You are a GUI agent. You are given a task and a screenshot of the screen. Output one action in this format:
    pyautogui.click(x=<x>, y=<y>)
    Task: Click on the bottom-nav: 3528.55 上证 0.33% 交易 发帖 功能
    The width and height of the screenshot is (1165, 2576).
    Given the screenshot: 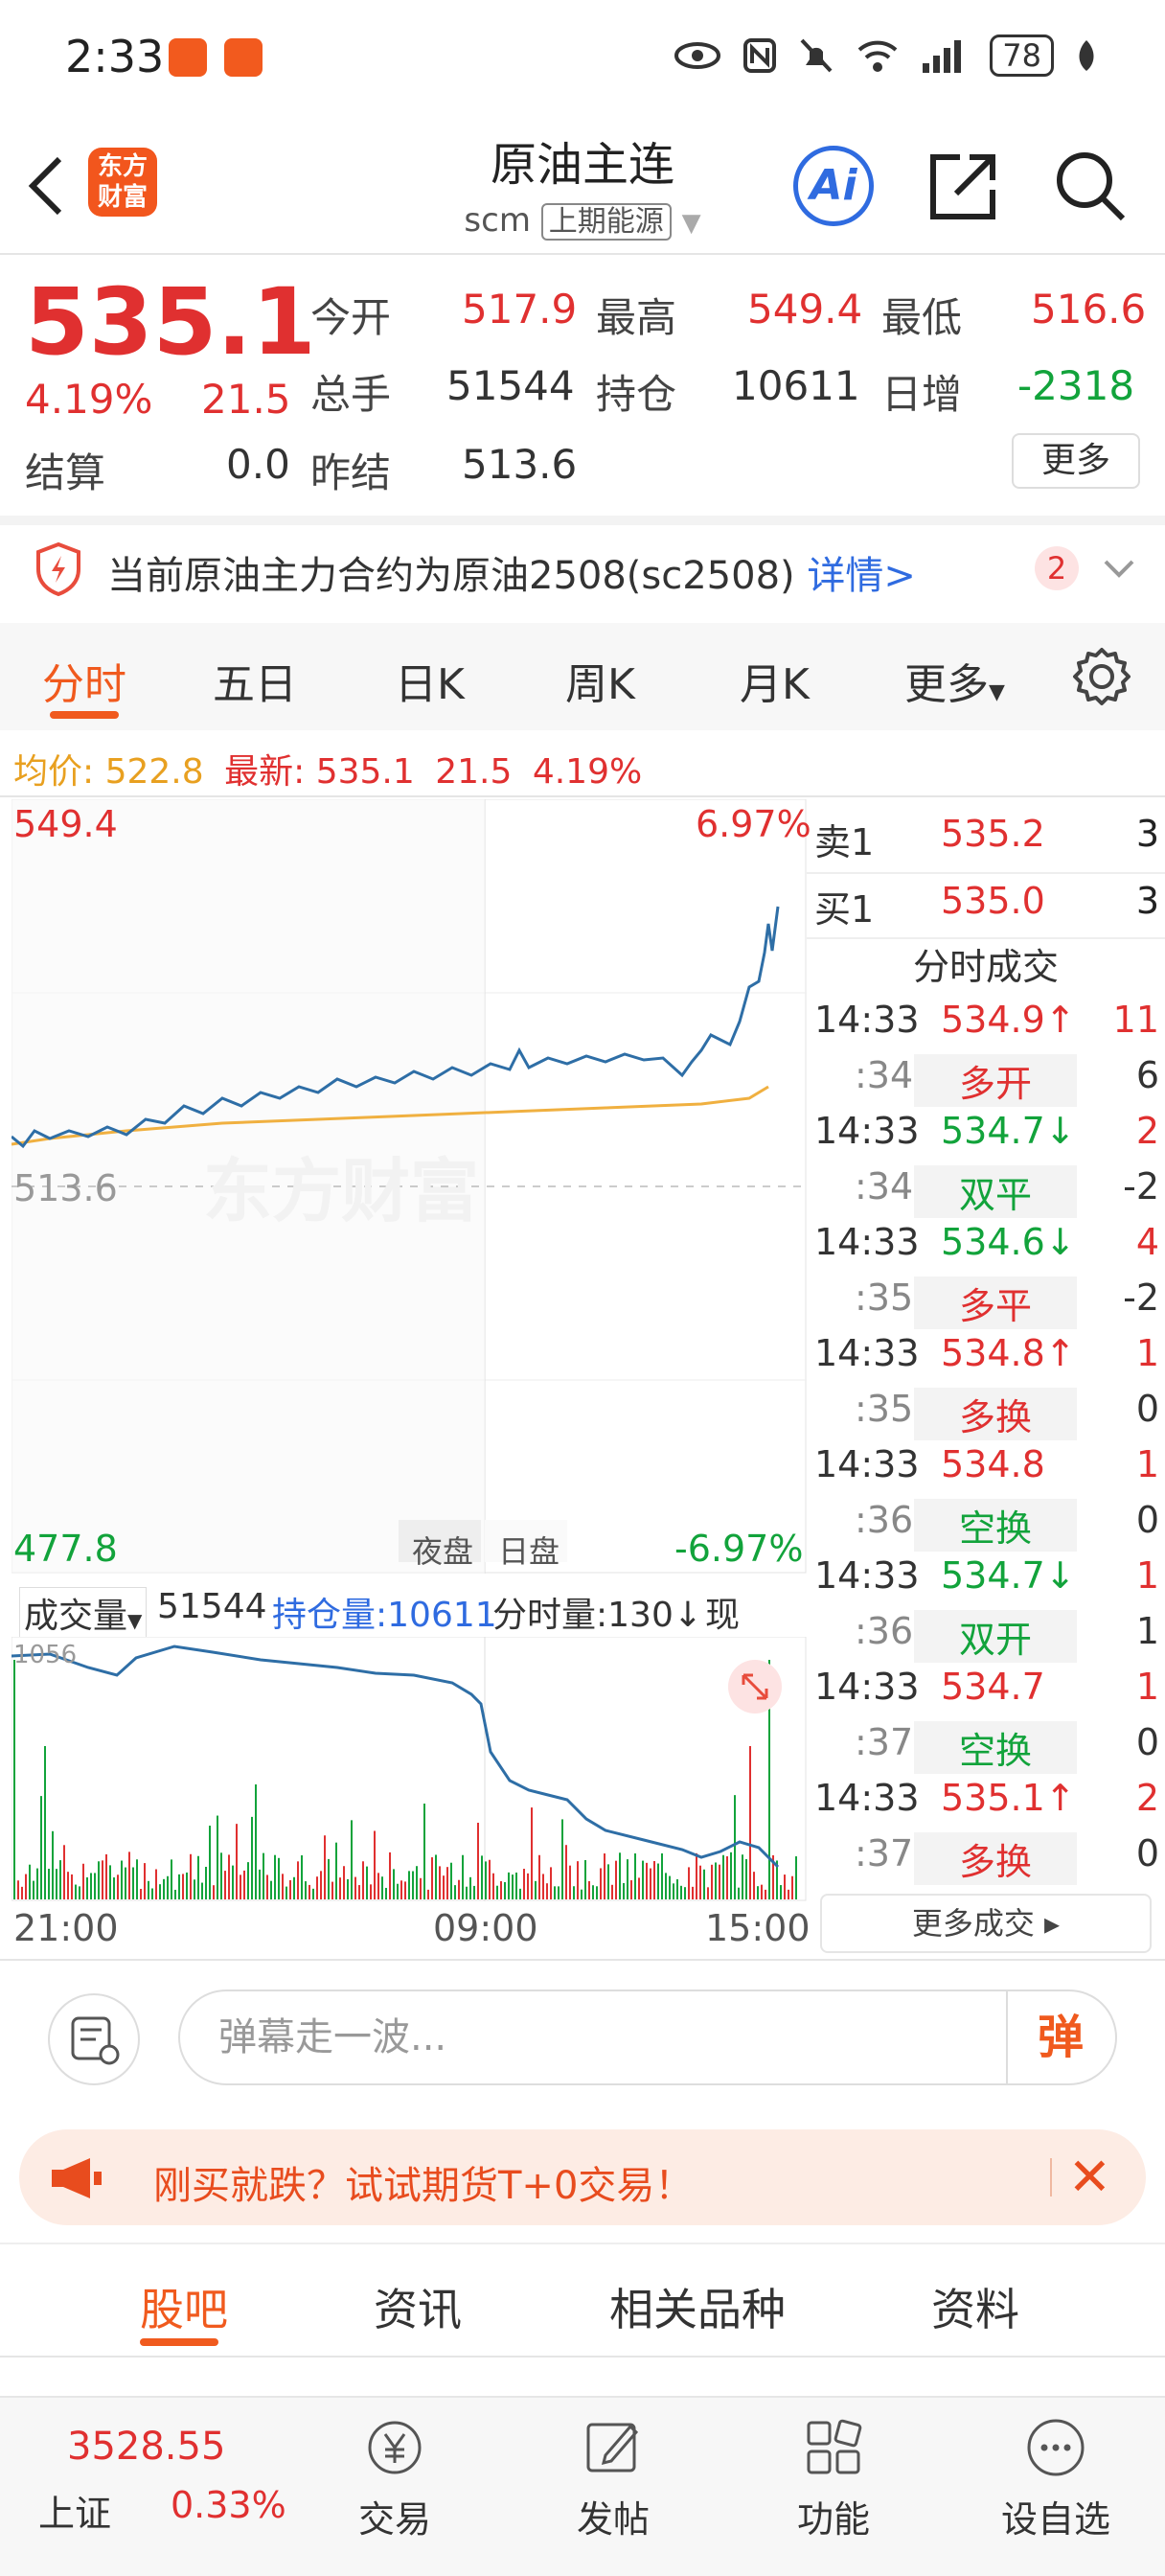 What is the action you would take?
    pyautogui.click(x=582, y=2486)
    